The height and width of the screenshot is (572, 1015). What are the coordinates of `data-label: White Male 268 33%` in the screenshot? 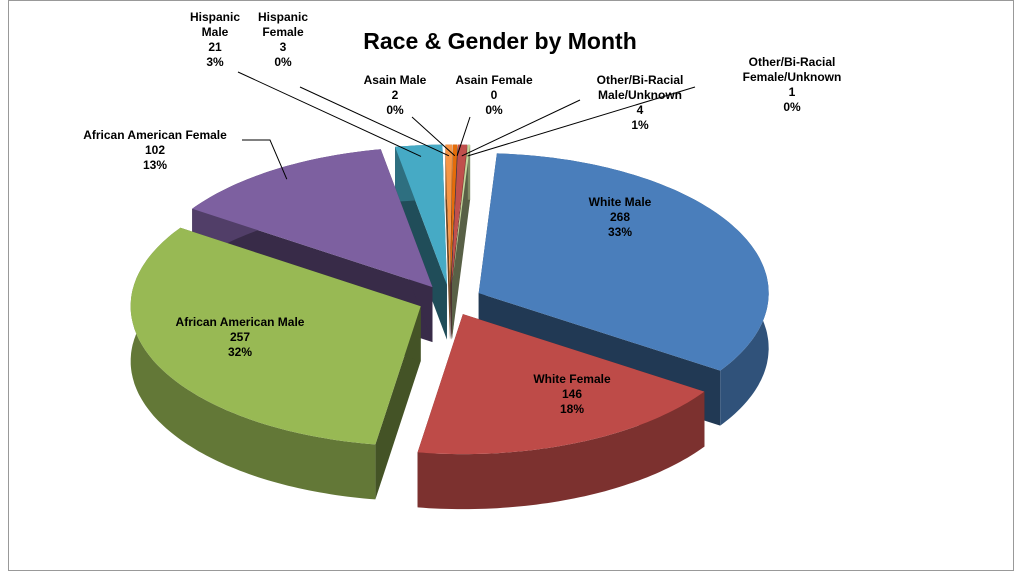 It's located at (620, 217).